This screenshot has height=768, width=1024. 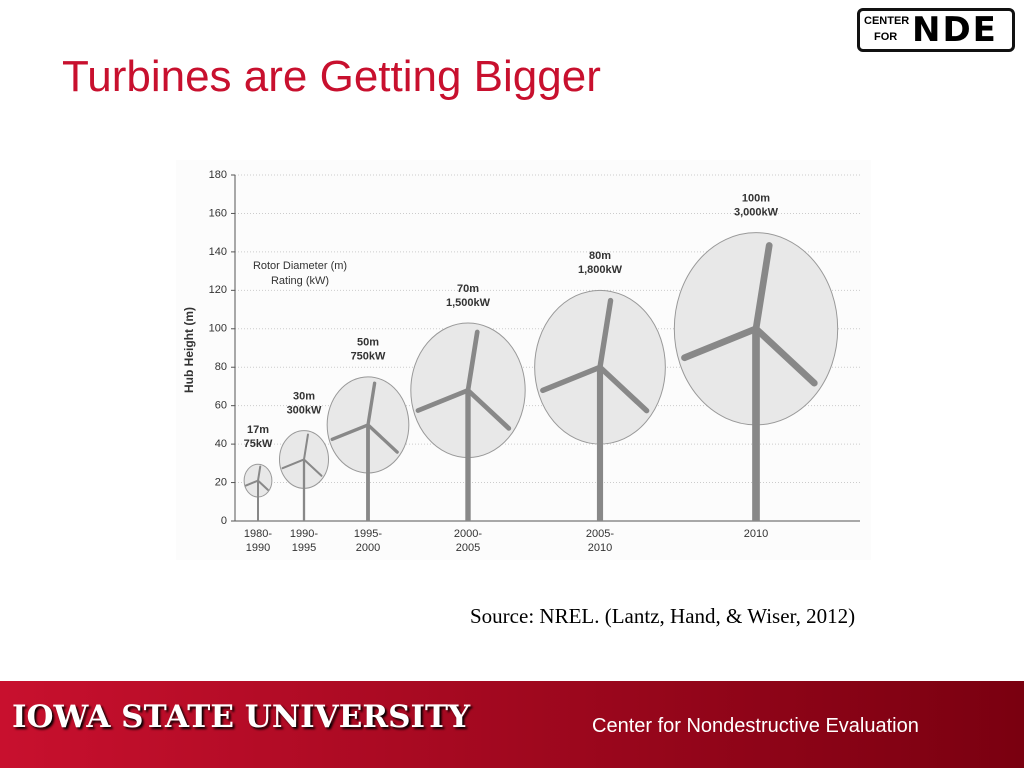 I want to click on y-tick-label: 20, so click(x=221, y=482).